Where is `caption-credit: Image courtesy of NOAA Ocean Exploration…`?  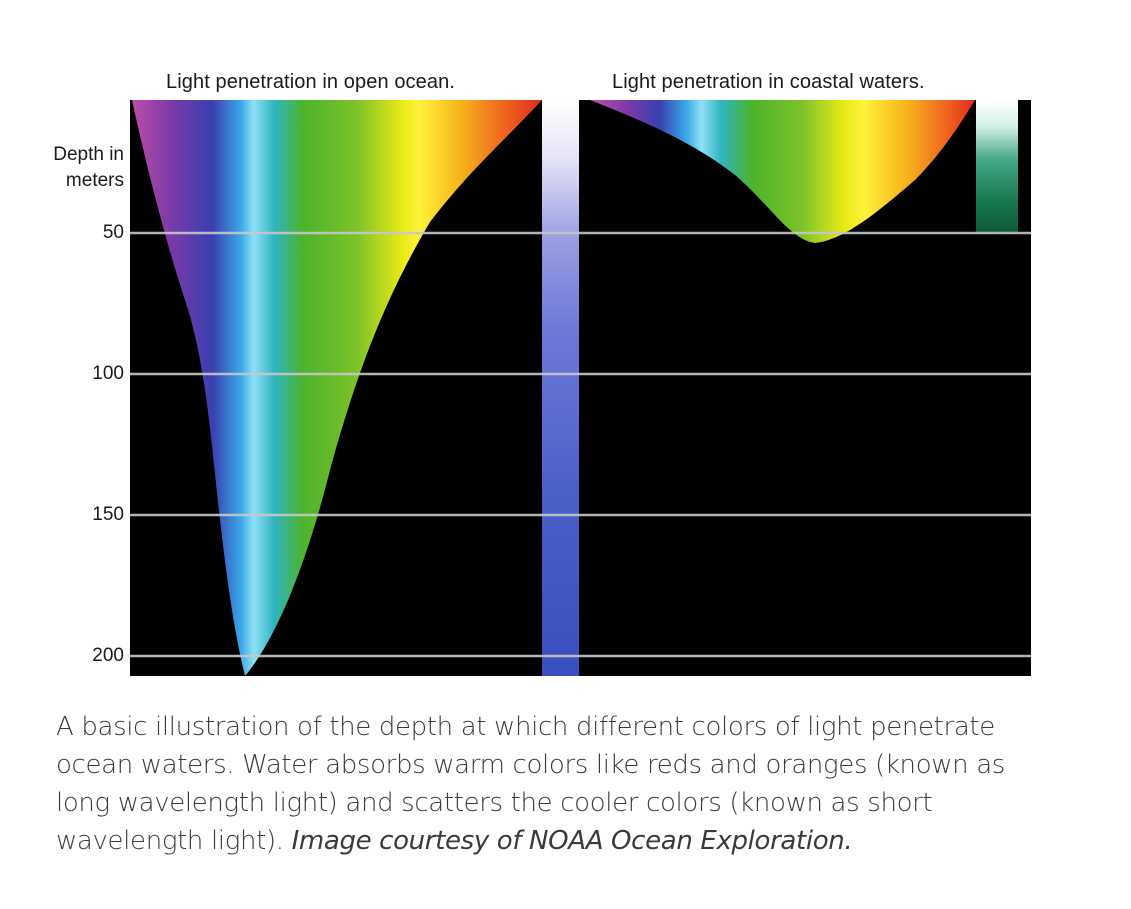
caption-credit: Image courtesy of NOAA Ocean Exploration… is located at coordinates (572, 841).